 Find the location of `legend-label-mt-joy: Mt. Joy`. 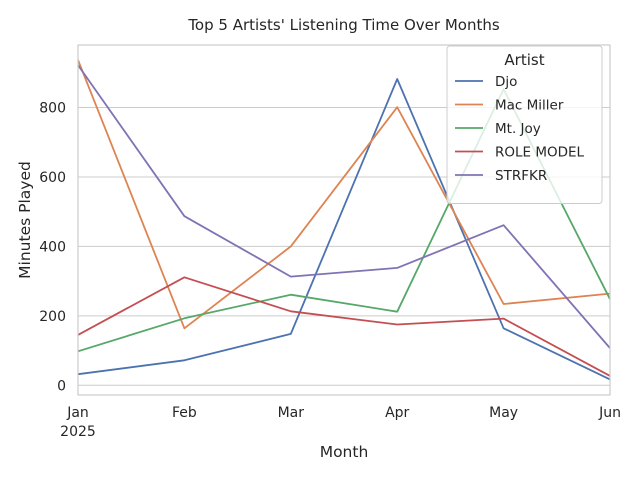

legend-label-mt-joy: Mt. Joy is located at coordinates (518, 129).